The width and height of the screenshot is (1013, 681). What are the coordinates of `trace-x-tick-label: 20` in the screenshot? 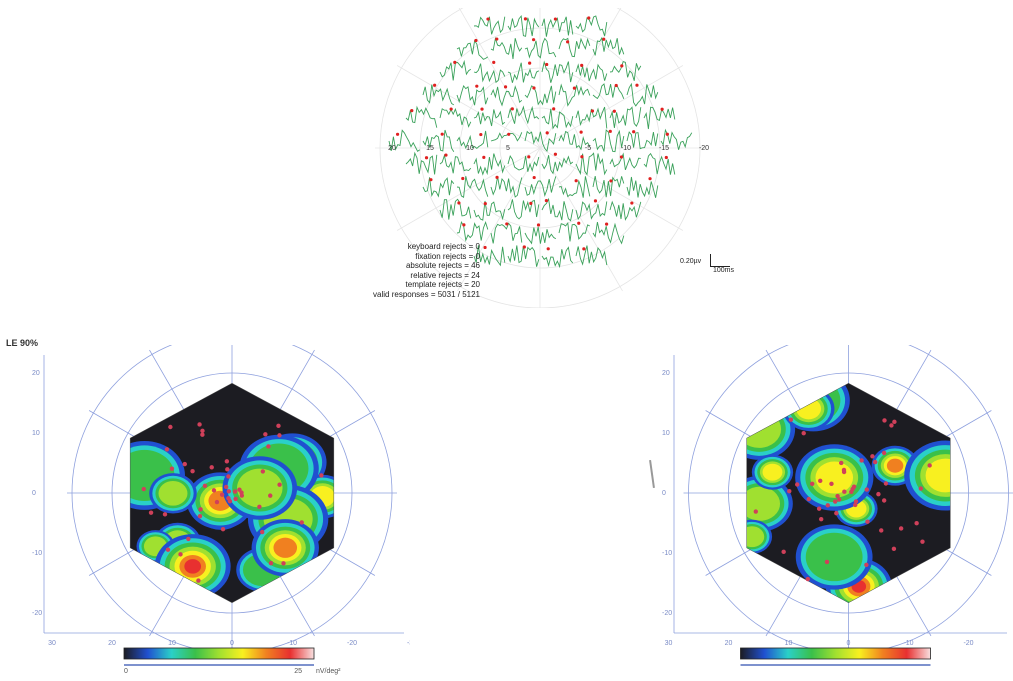 It's located at (392, 148).